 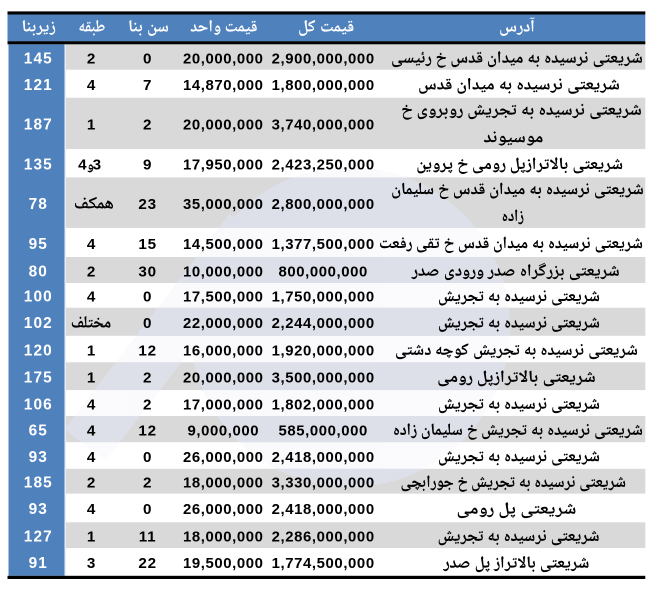 What do you see at coordinates (147, 271) in the screenshot?
I see `svg-text: 30` at bounding box center [147, 271].